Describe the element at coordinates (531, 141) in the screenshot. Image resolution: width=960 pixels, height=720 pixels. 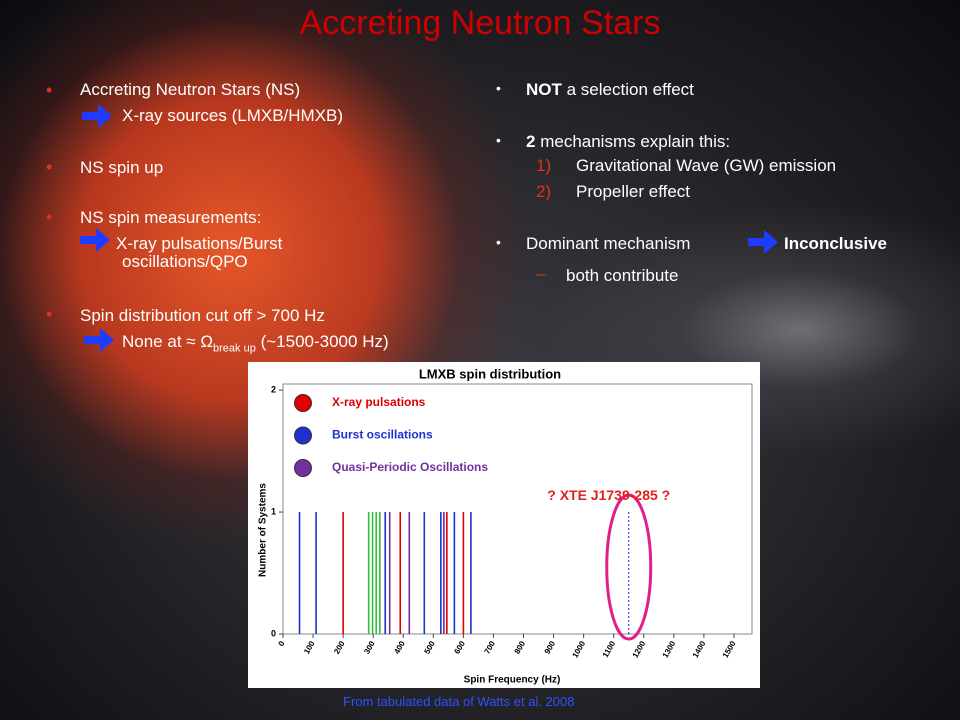
I see `bold: 2` at that location.